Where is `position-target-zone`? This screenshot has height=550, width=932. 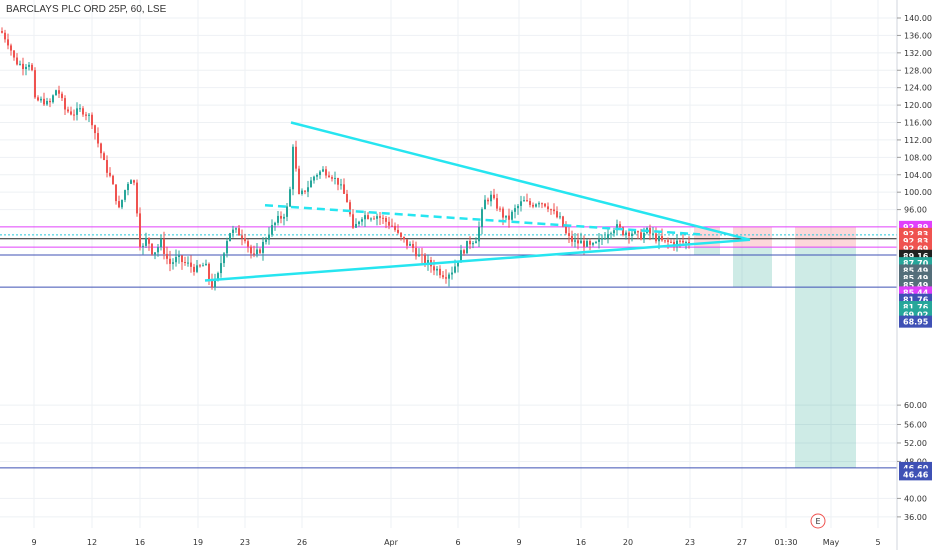
position-target-zone is located at coordinates (752, 267).